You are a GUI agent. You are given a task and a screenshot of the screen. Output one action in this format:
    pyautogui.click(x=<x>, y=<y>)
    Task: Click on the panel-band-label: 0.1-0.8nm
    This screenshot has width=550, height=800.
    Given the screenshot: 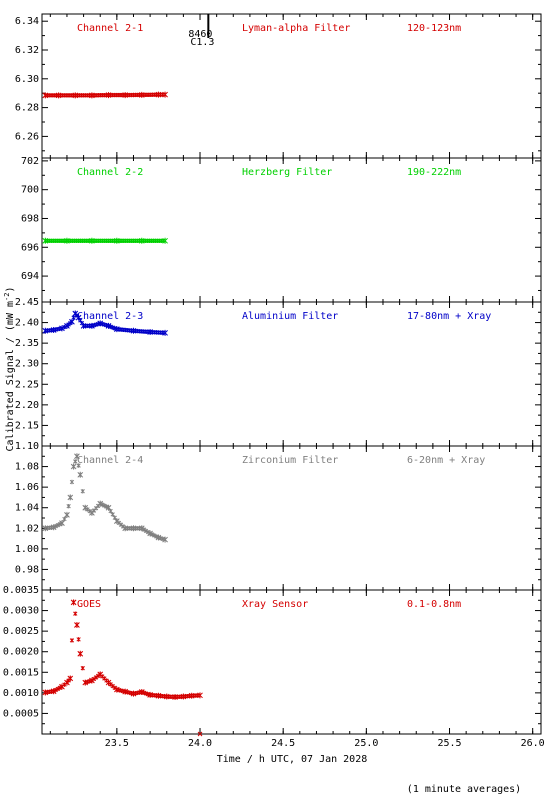 What is the action you would take?
    pyautogui.click(x=434, y=604)
    